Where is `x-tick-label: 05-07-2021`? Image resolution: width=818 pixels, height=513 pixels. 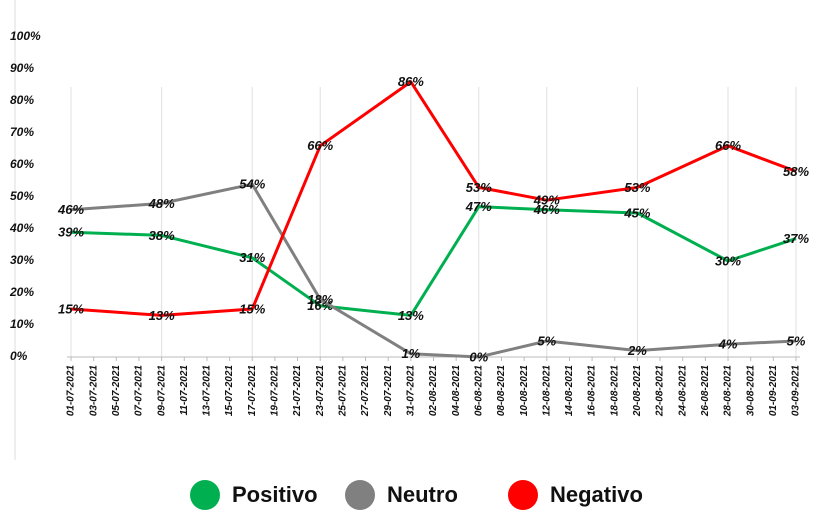 x-tick-label: 05-07-2021 is located at coordinates (116, 391).